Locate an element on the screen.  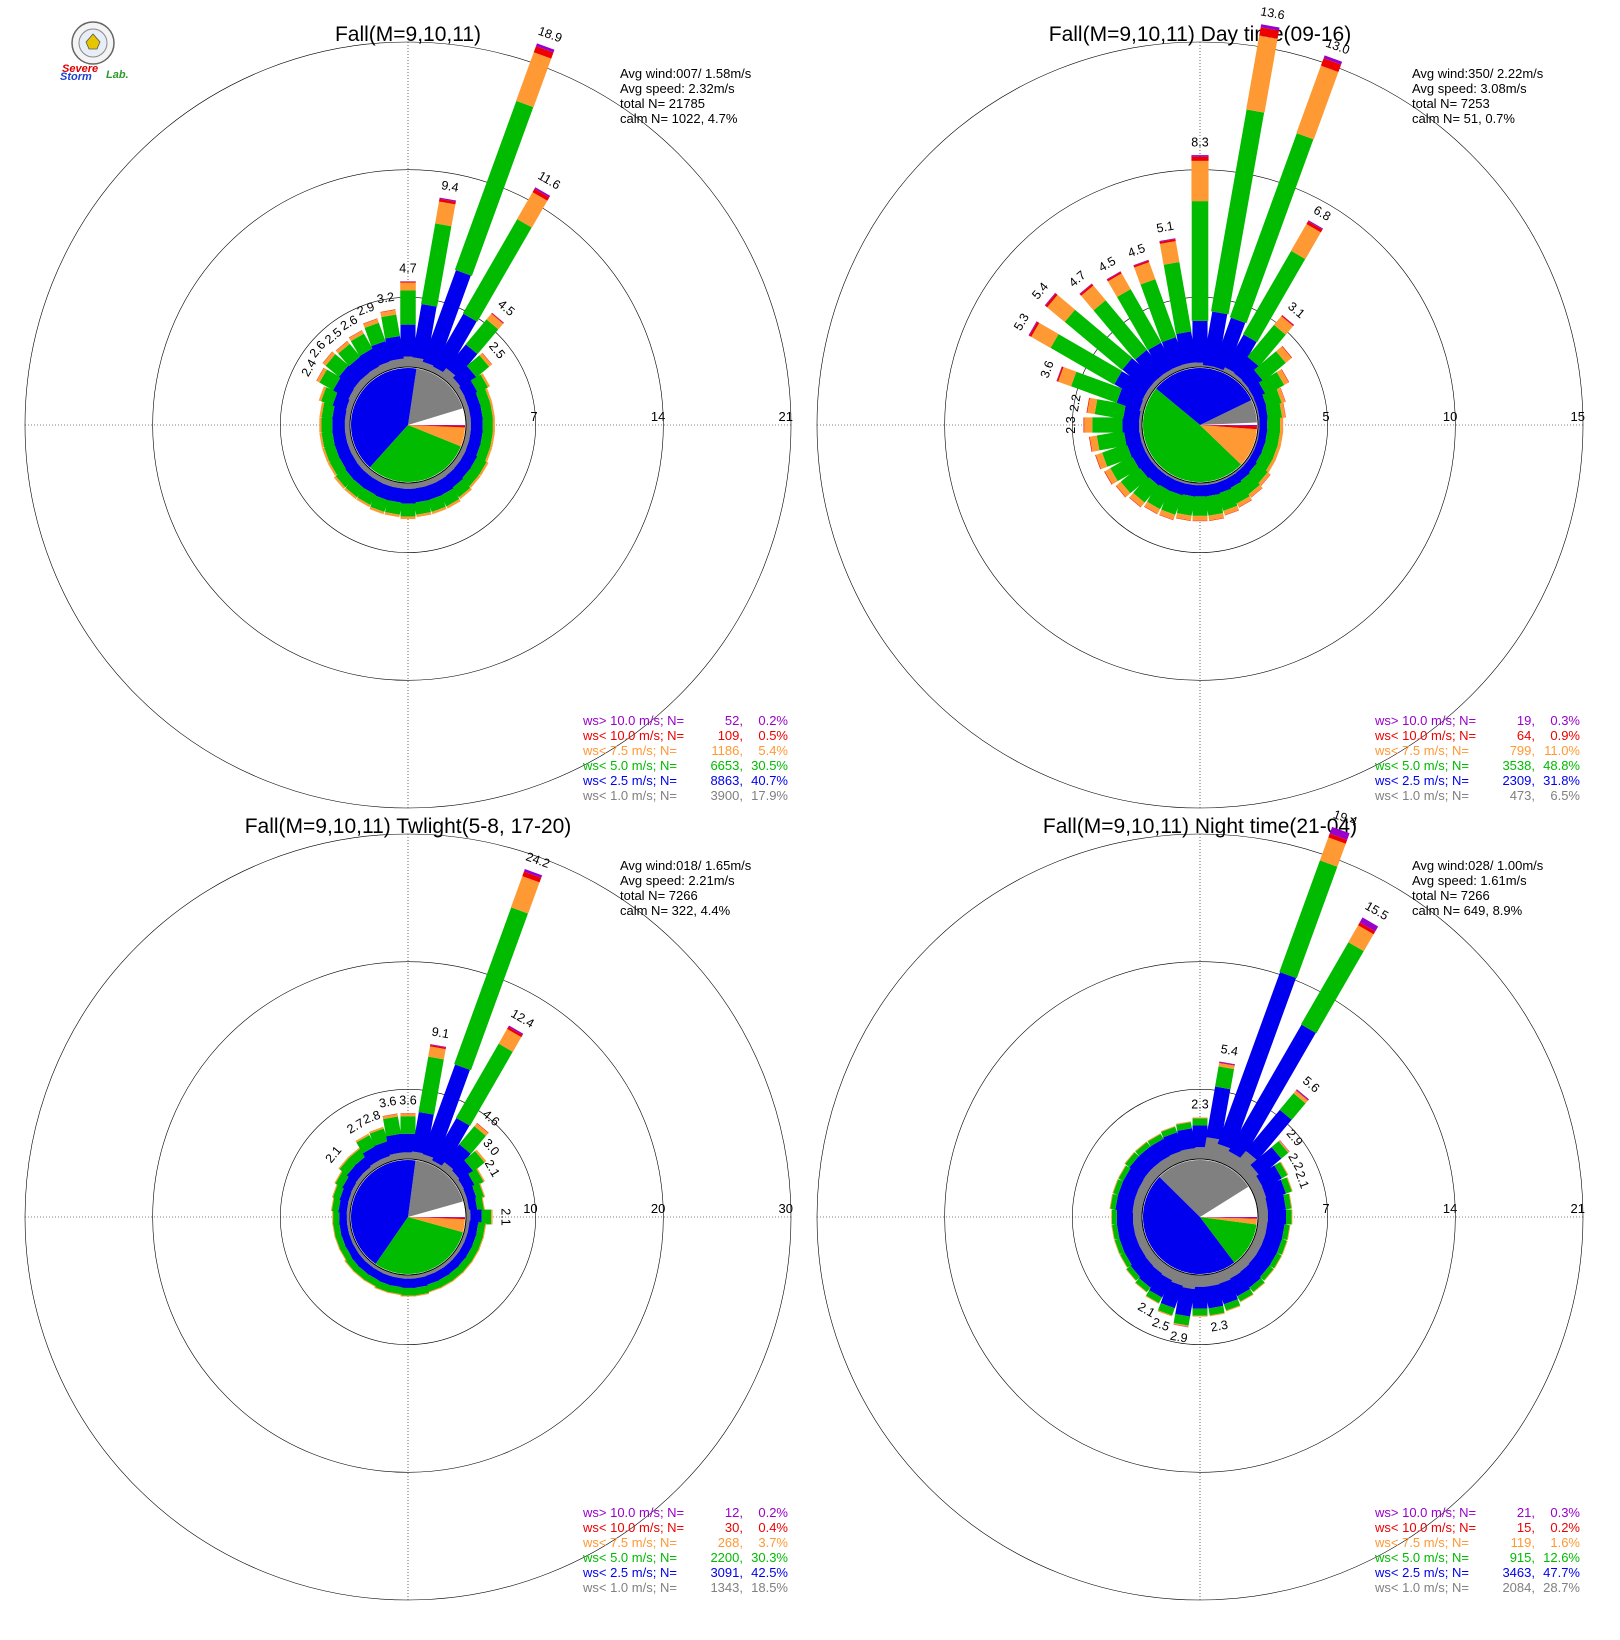
legend-count: 6653, is located at coordinates (726, 765).